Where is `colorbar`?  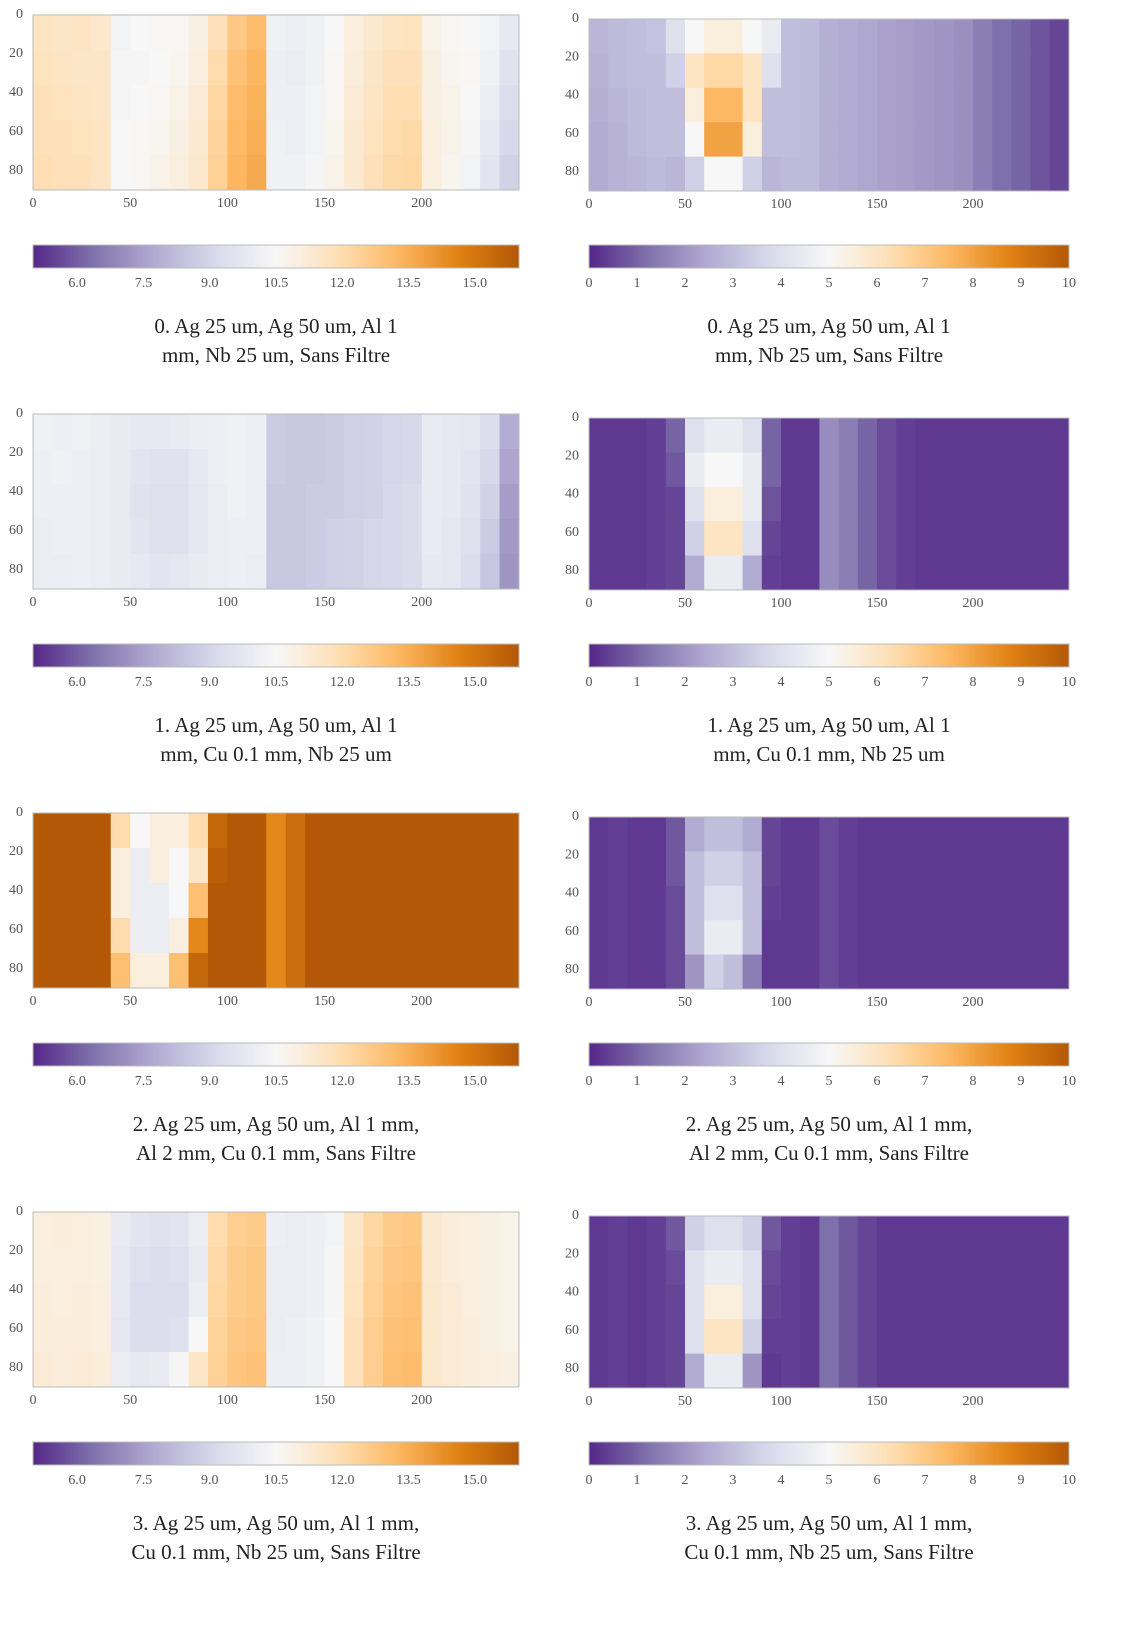
colorbar is located at coordinates (276, 1054).